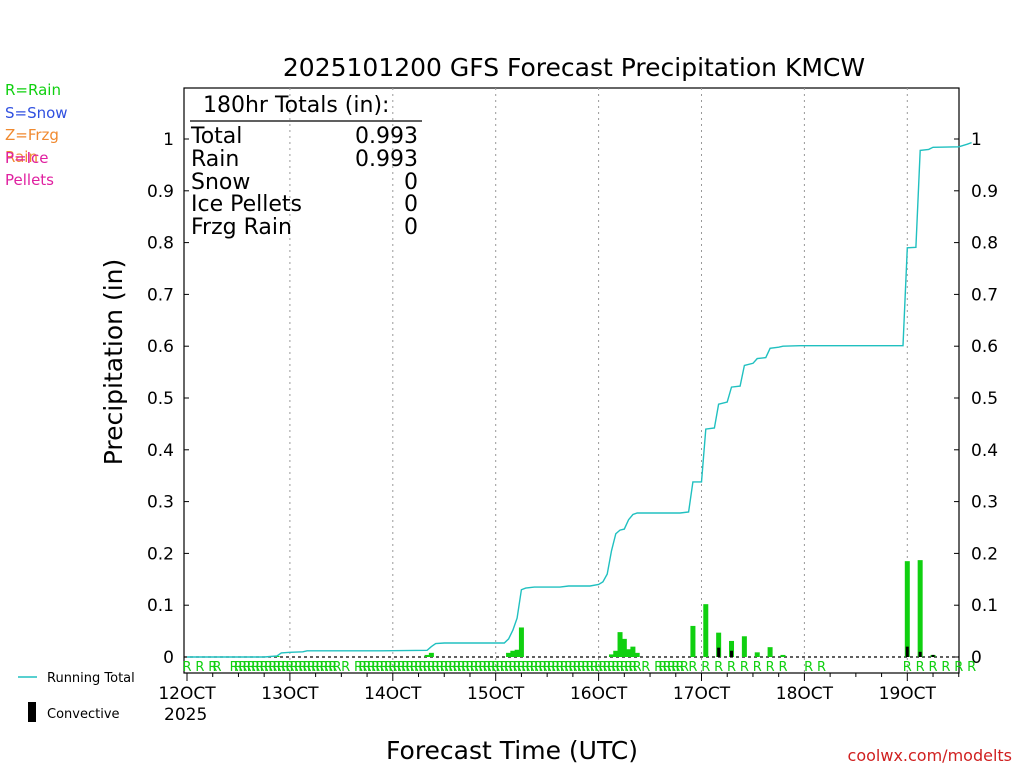  Describe the element at coordinates (29, 169) in the screenshot. I see `ptype-legend-ice-pellets: P=Ice Pellets` at that location.